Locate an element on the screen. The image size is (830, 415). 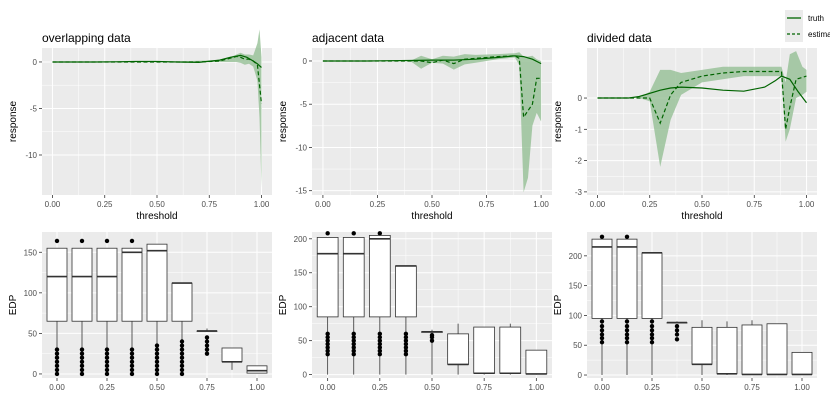
estimate-line is located at coordinates (432, 87).